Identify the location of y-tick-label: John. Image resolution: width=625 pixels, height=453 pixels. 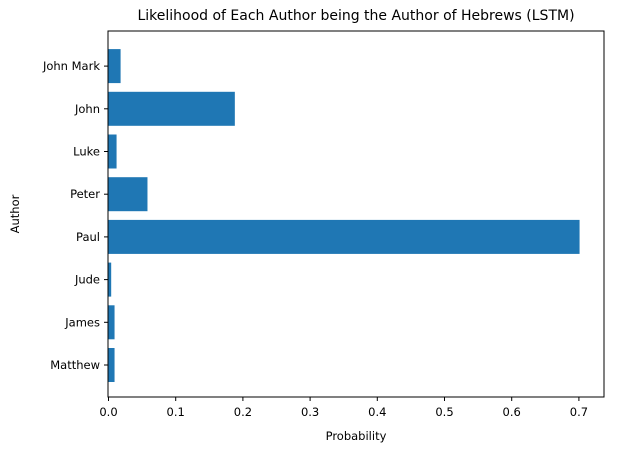
(87, 109).